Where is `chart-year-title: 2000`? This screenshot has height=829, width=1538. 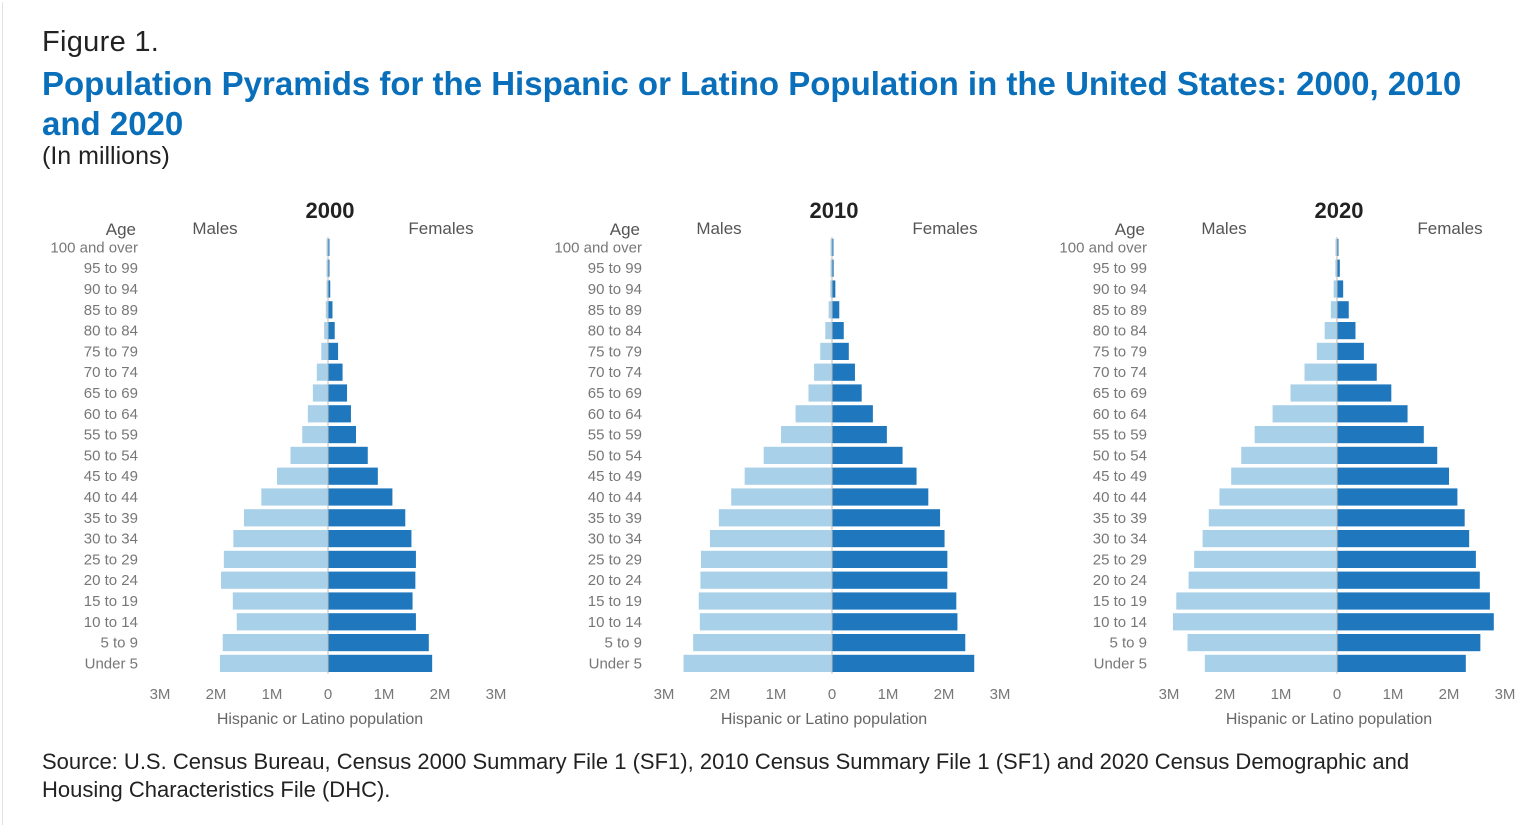 chart-year-title: 2000 is located at coordinates (330, 210).